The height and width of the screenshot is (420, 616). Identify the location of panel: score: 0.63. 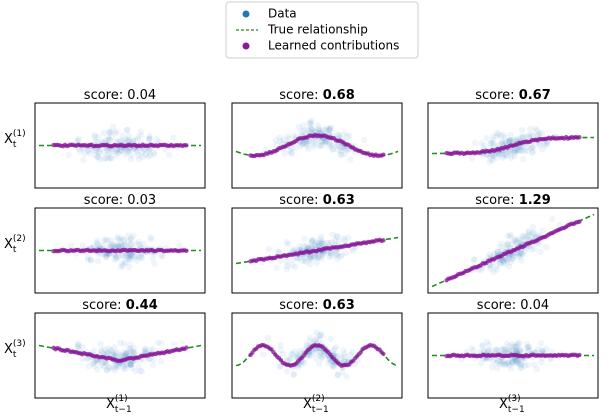
(317, 243).